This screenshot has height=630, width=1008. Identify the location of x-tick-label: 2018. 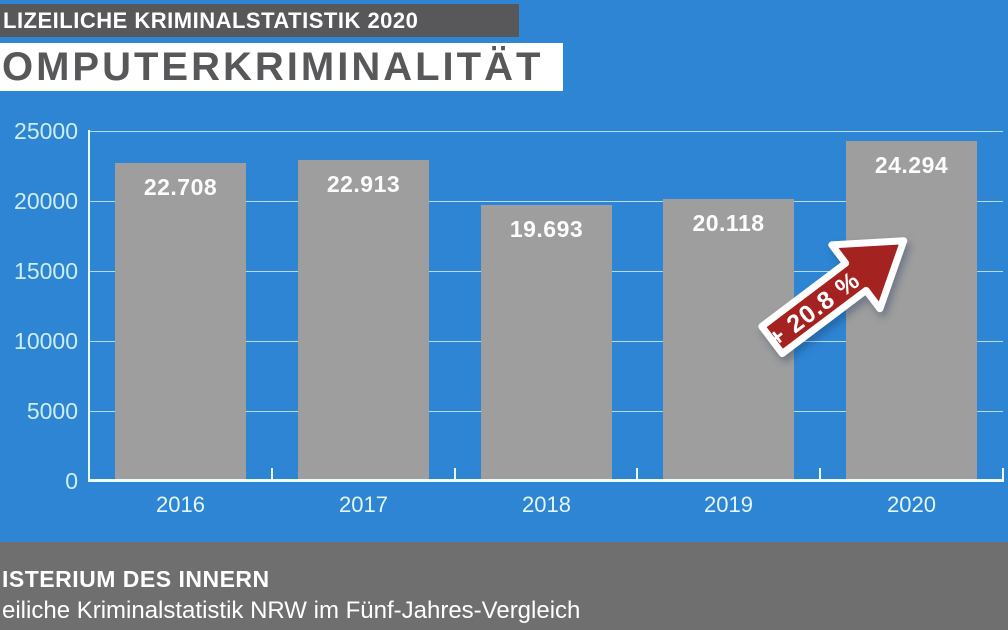
(546, 504).